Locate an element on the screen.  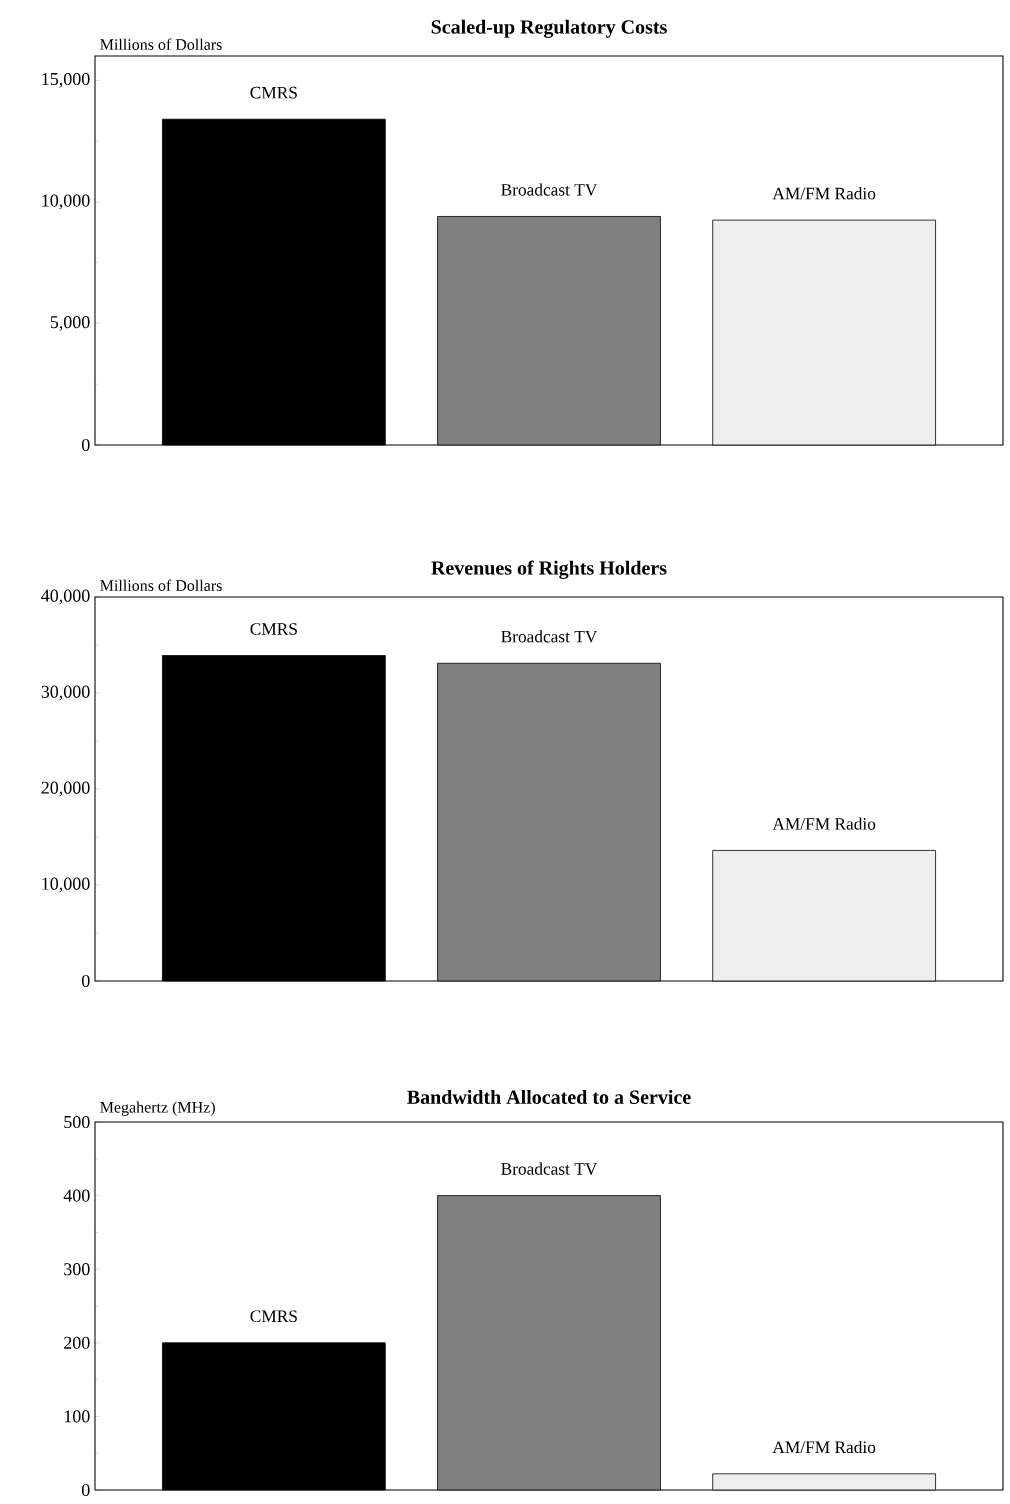
chart-title: Bandwidth Allocated to a Service is located at coordinates (549, 1096).